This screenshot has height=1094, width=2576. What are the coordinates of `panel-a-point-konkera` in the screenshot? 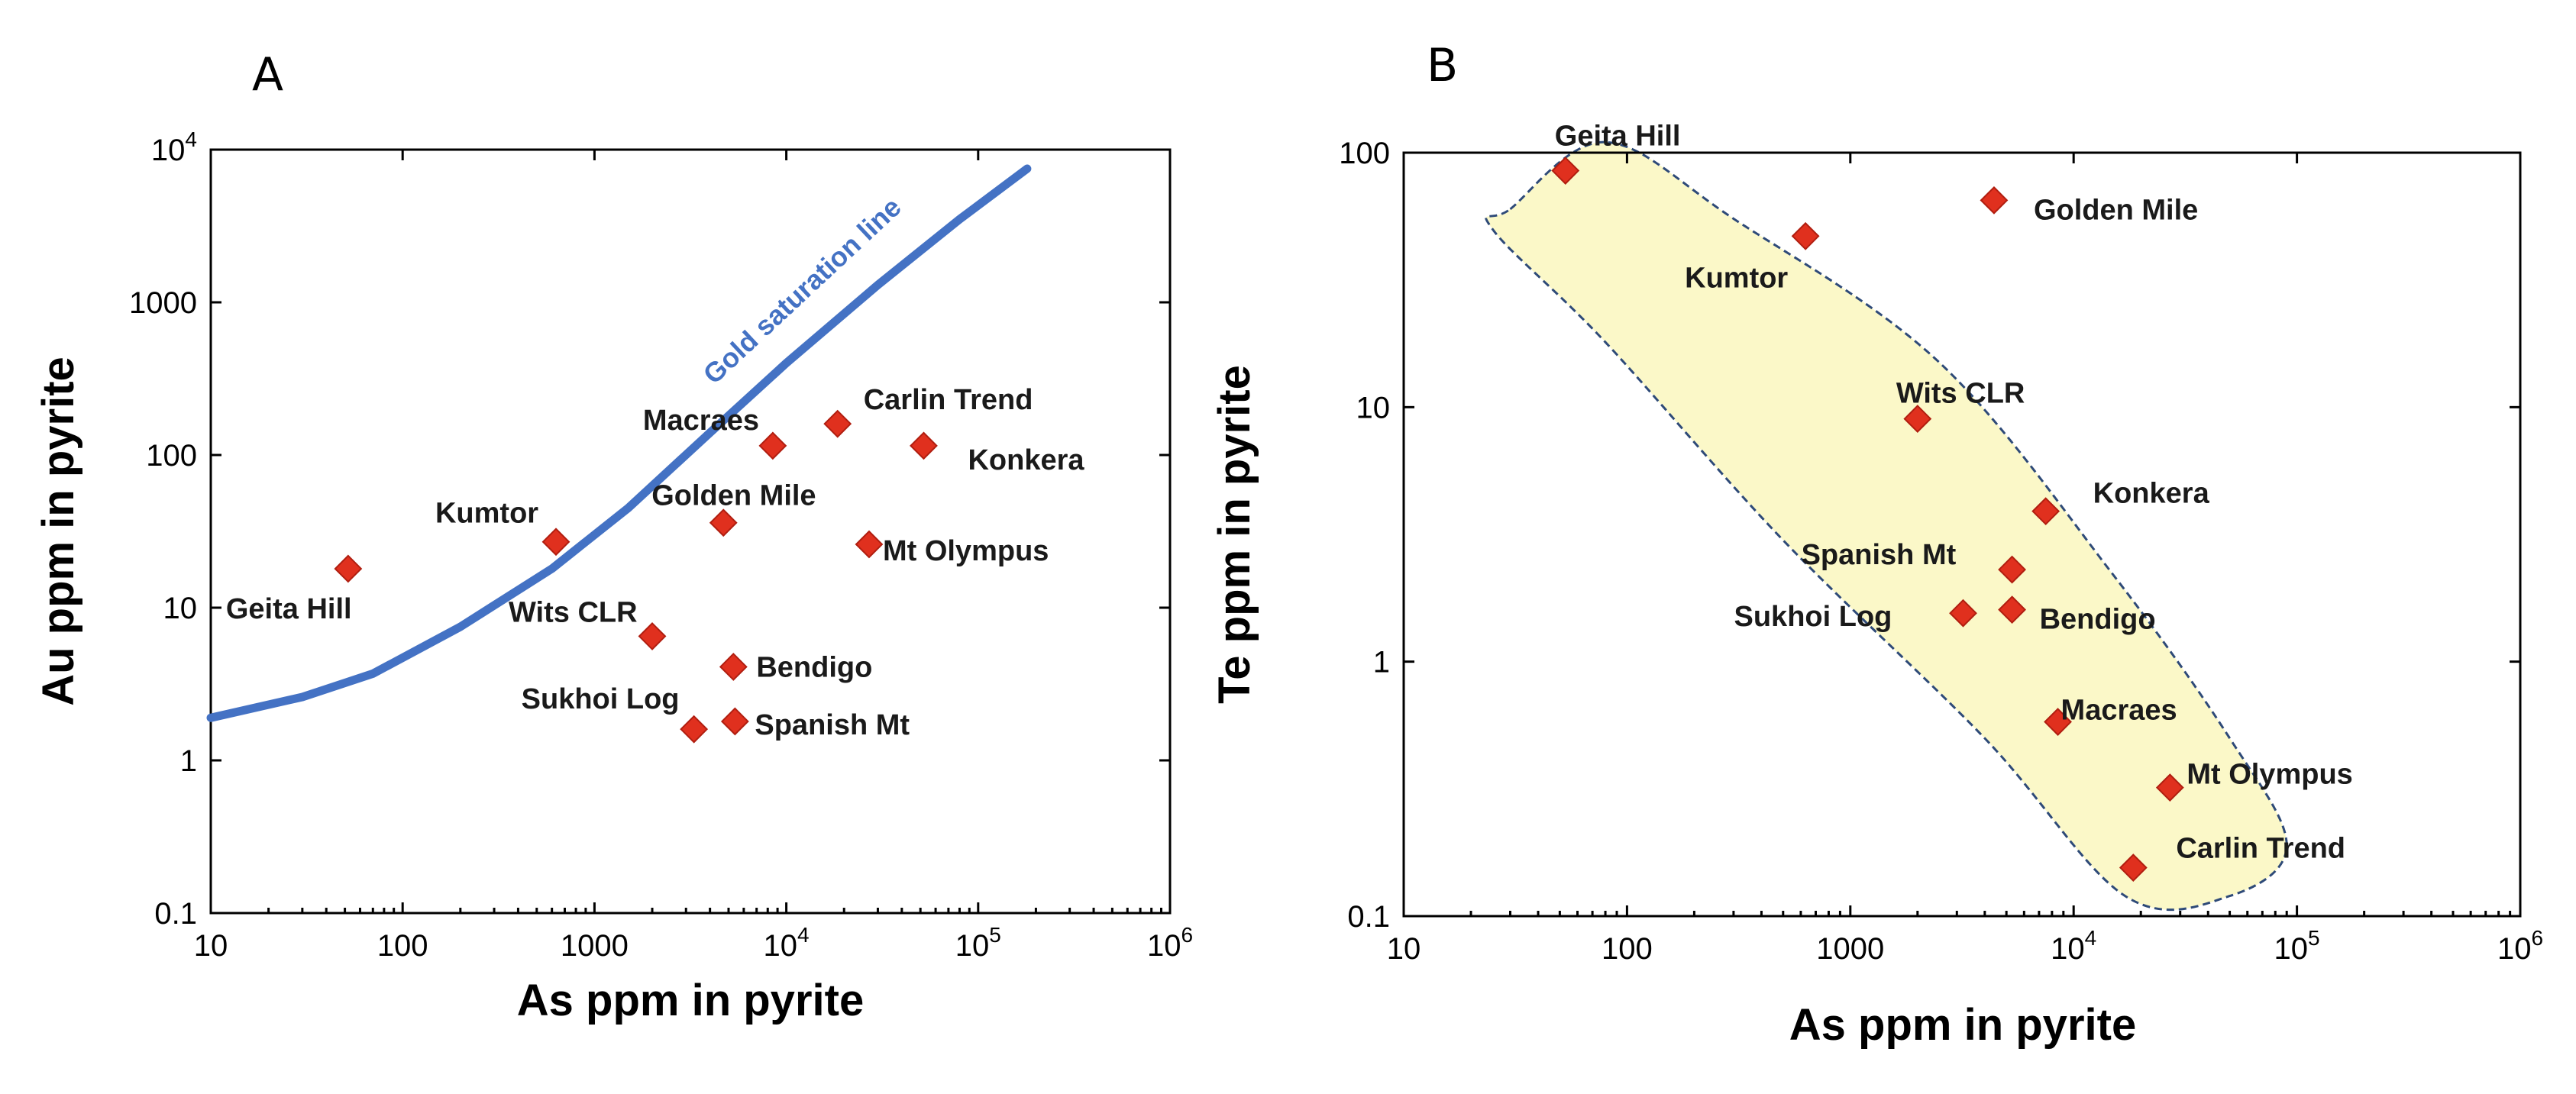 It's located at (924, 445).